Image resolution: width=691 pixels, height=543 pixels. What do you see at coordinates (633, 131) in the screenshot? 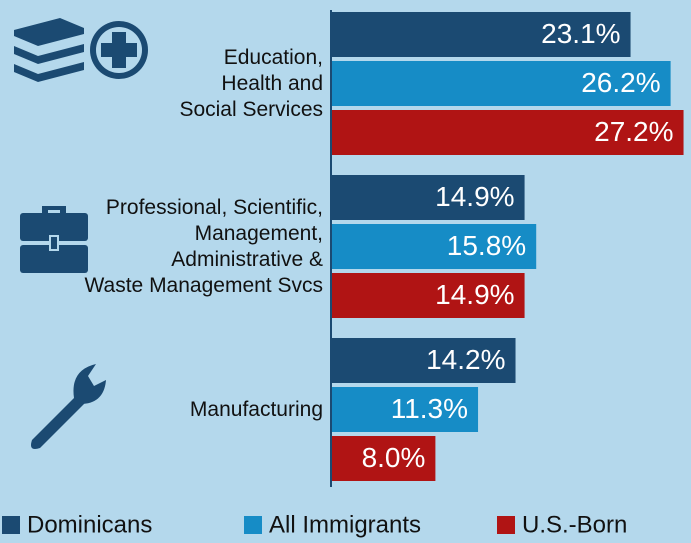
I see `value-label: 27.2%` at bounding box center [633, 131].